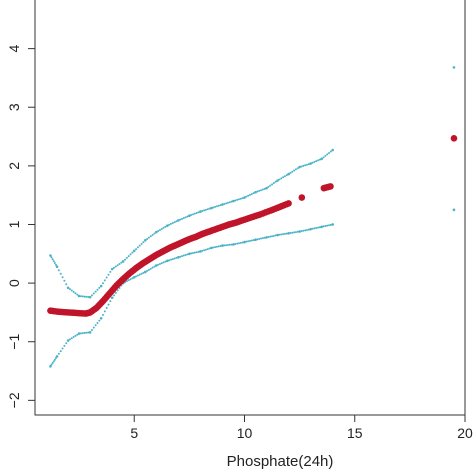 This screenshot has width=474, height=474. Describe the element at coordinates (330, 186) in the screenshot. I see `estimate-point` at that location.